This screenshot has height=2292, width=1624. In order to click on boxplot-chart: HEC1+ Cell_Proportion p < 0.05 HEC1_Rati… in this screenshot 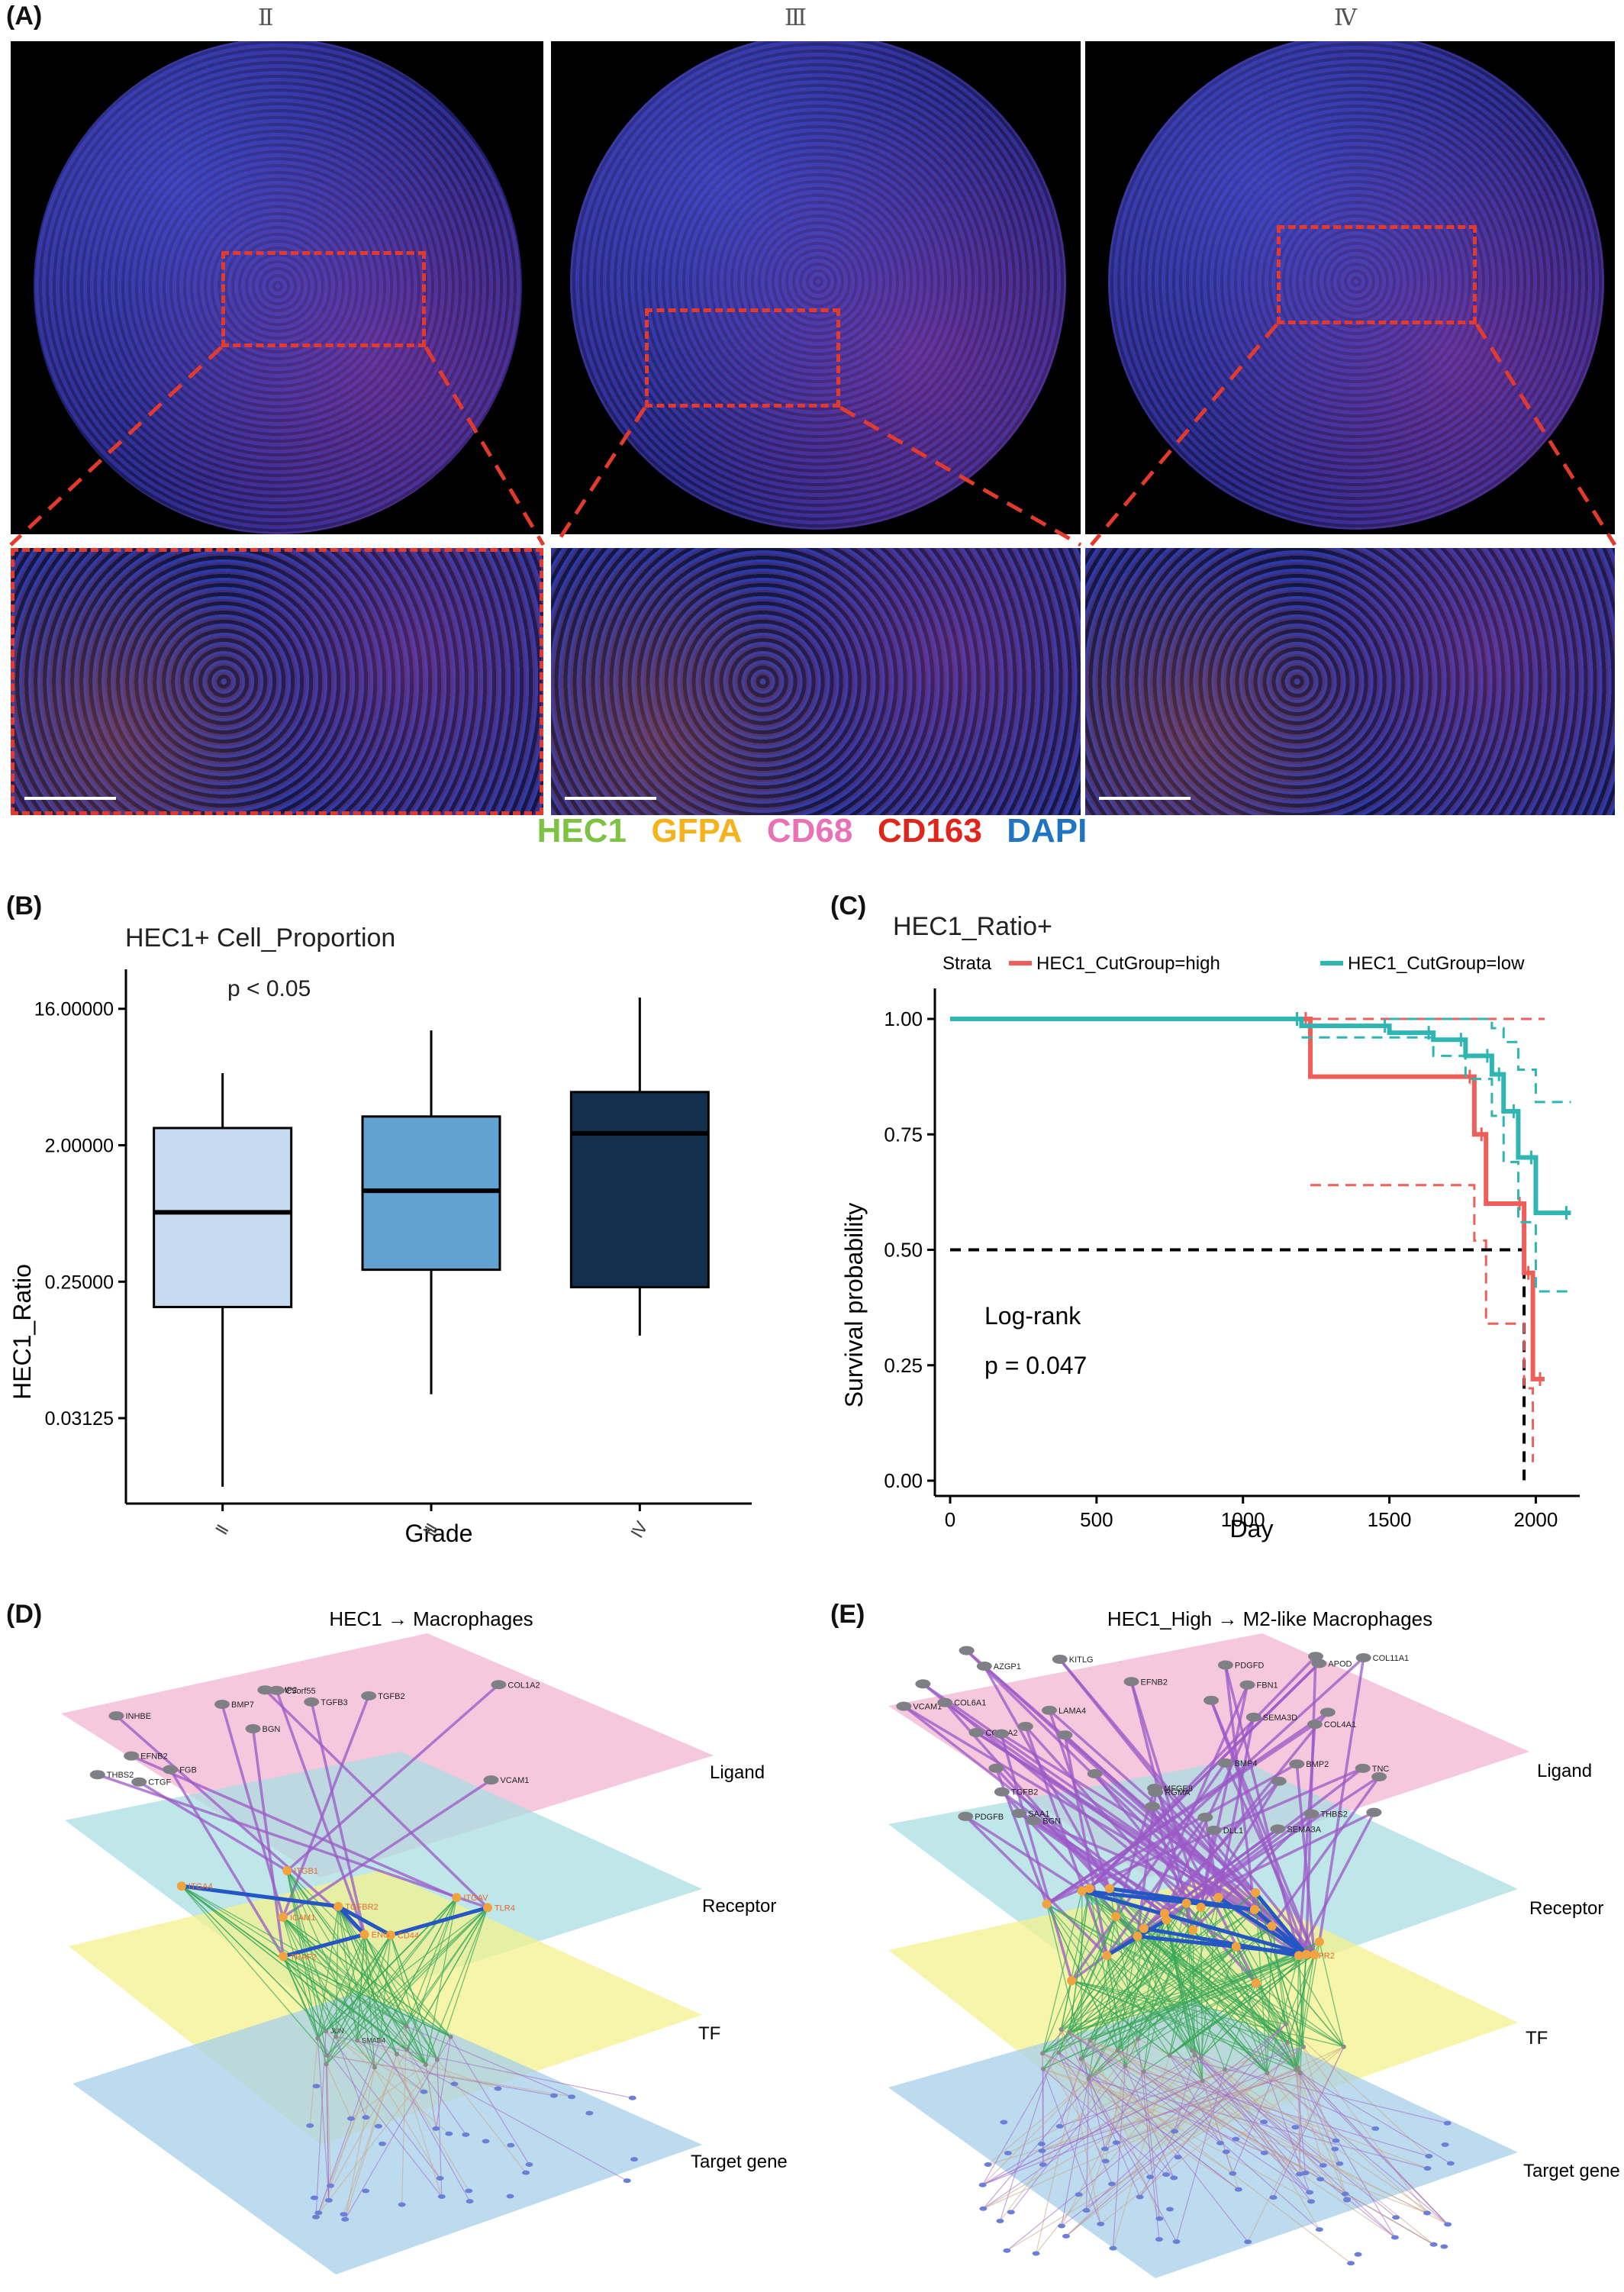, I will do `click(380, 1235)`.